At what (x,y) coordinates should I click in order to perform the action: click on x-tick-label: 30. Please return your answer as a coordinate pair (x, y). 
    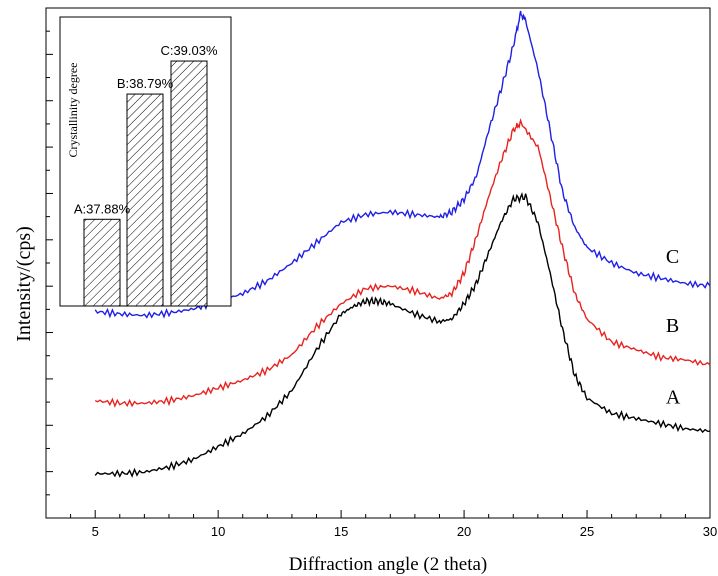
    Looking at the image, I should click on (710, 531).